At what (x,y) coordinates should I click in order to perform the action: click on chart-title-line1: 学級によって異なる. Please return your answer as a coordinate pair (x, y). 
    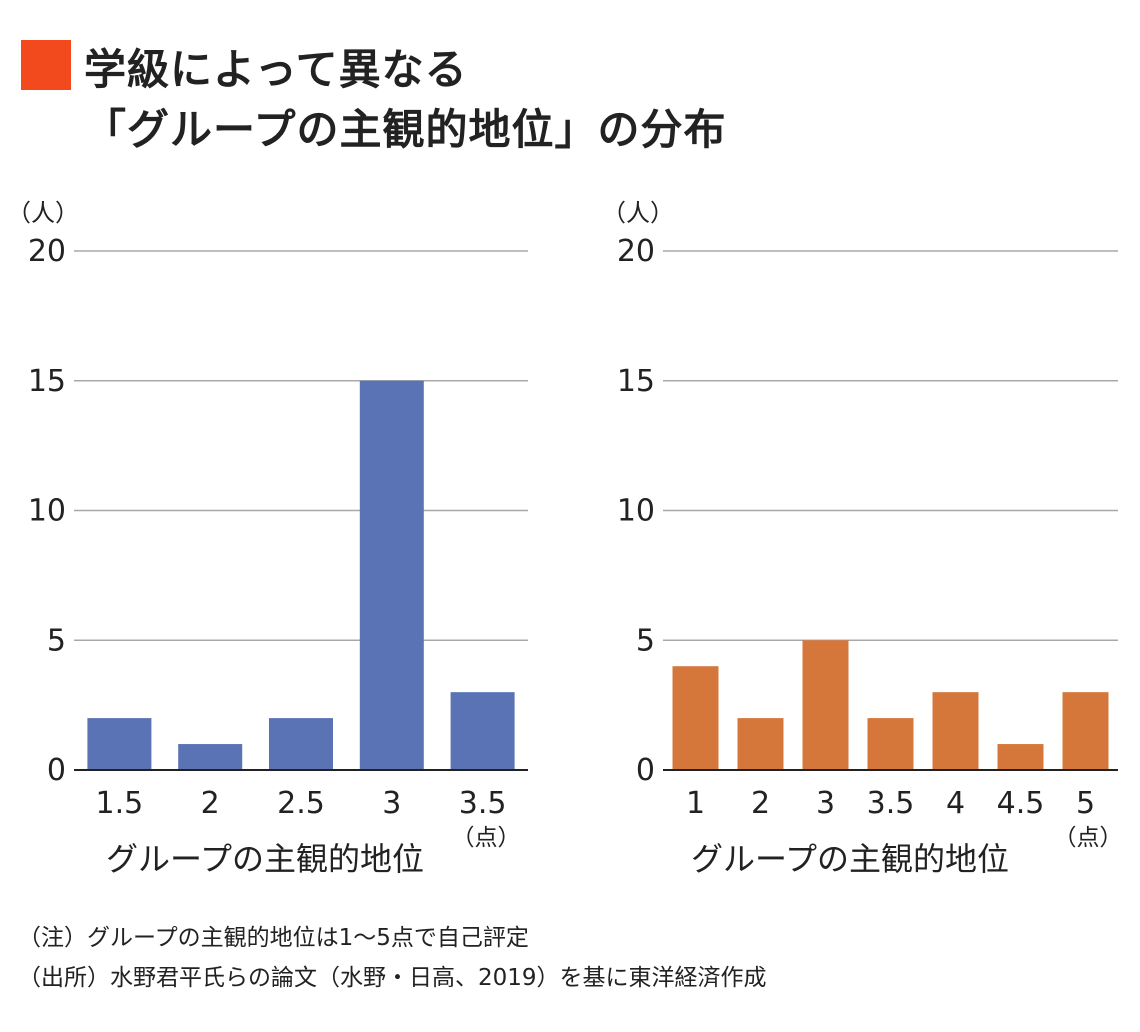
    Looking at the image, I should click on (276, 69).